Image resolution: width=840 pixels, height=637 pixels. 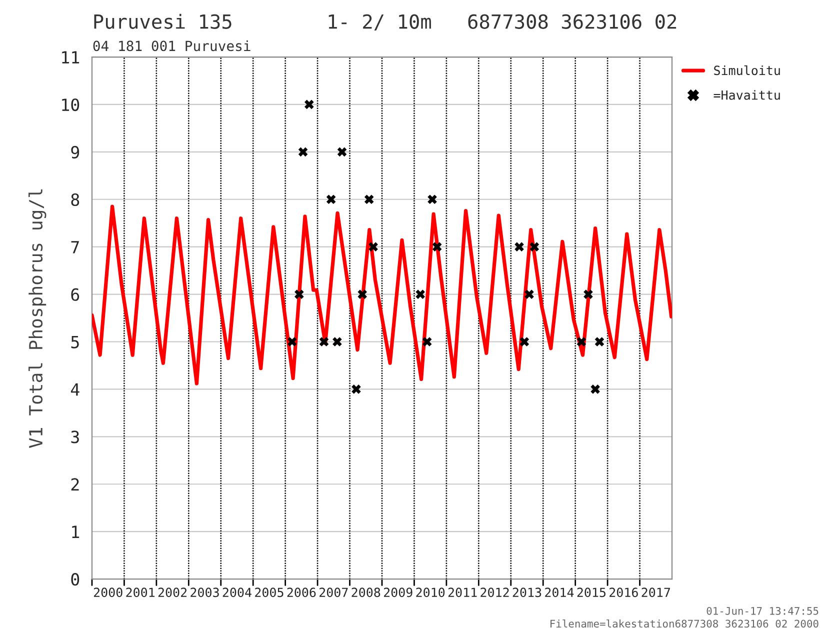 What do you see at coordinates (71, 57) in the screenshot?
I see `y-tick-label: 11` at bounding box center [71, 57].